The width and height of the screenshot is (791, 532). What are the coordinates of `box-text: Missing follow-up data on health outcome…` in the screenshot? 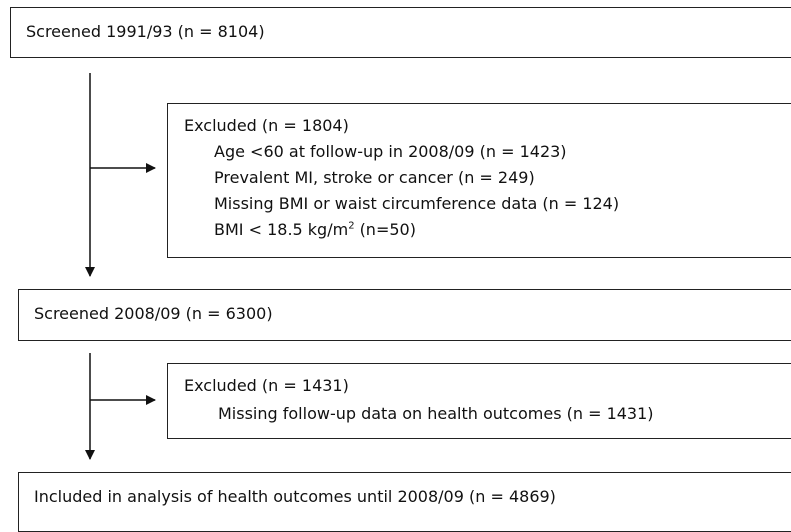 It's located at (436, 413).